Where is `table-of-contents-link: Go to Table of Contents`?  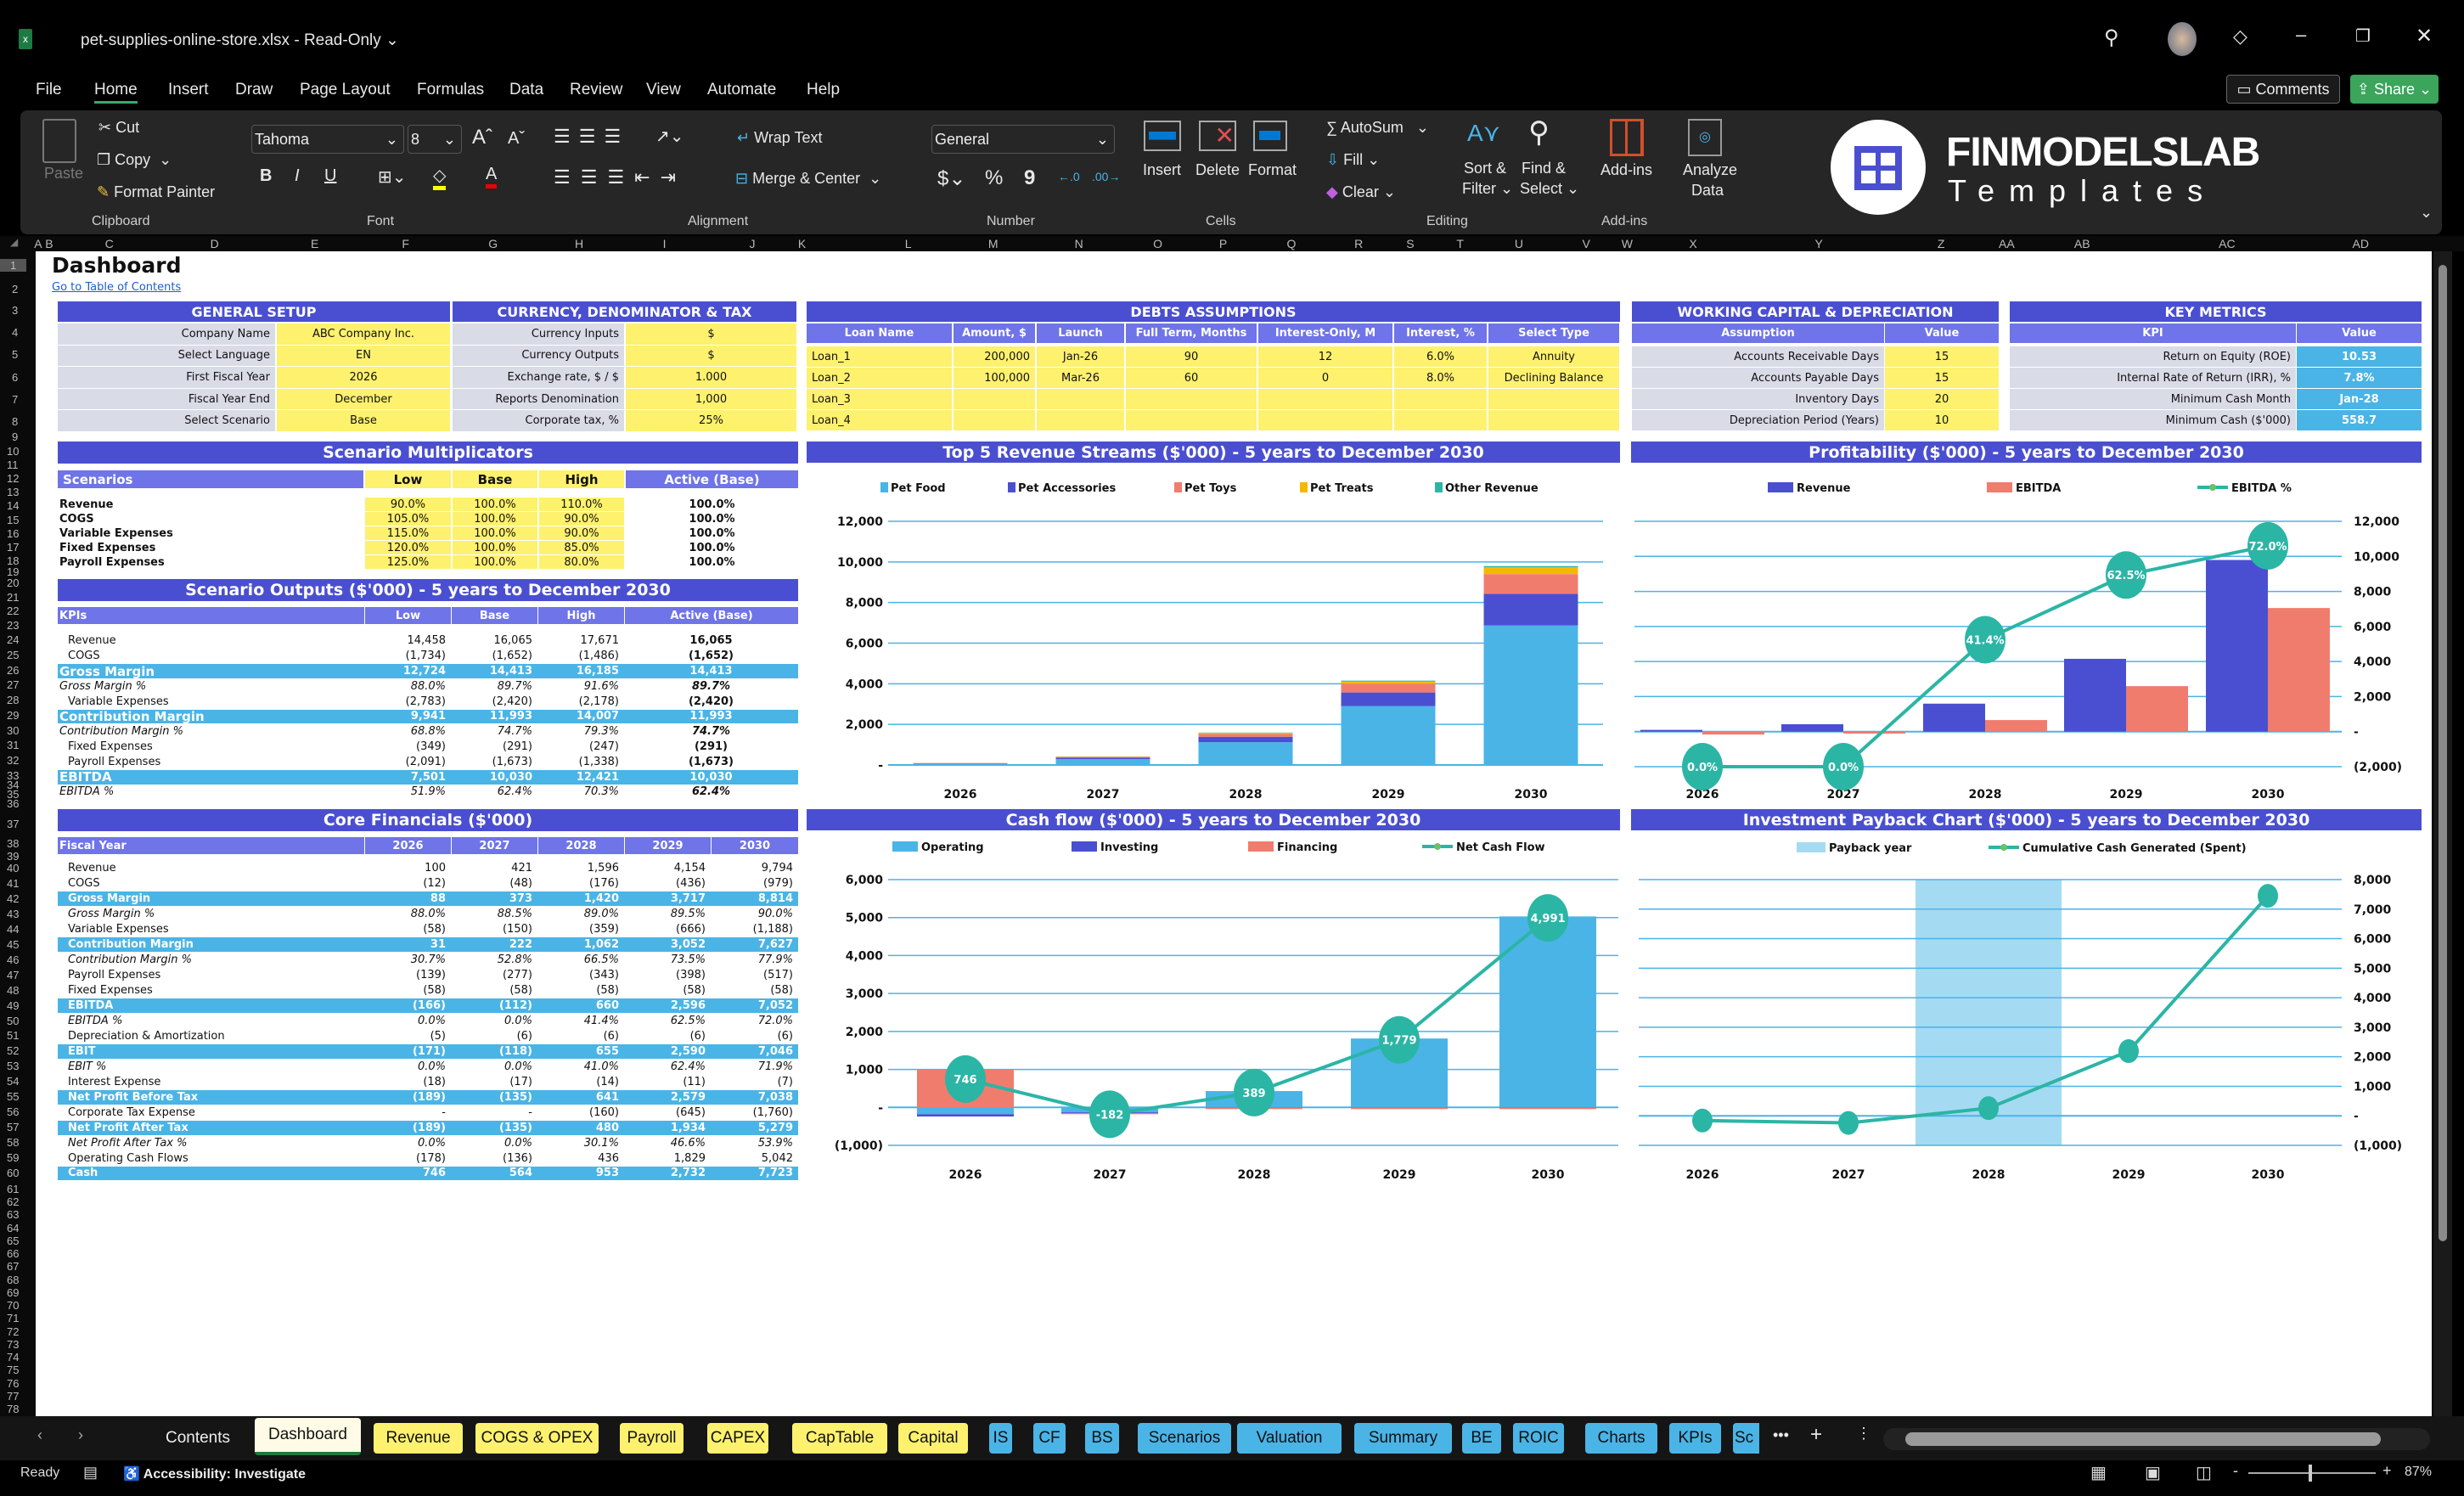 table-of-contents-link: Go to Table of Contents is located at coordinates (117, 287).